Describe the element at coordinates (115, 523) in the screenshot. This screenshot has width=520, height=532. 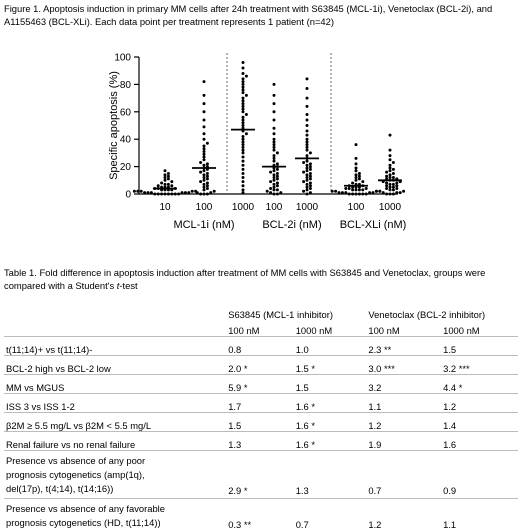
I see `row-label-line: prognosis cytogenetics (HD, t(11;14))` at that location.